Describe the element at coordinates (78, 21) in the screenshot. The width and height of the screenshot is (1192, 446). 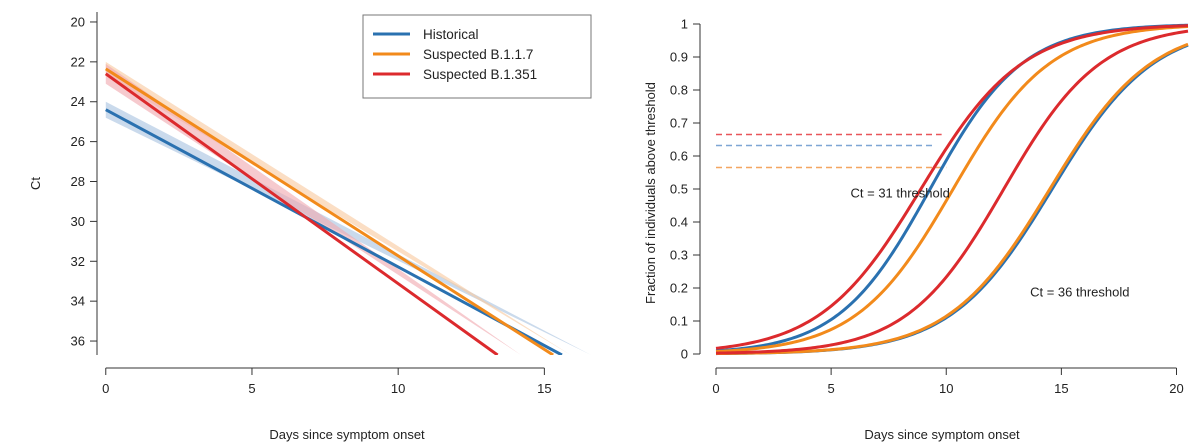
I see `y-tick-label: 20` at that location.